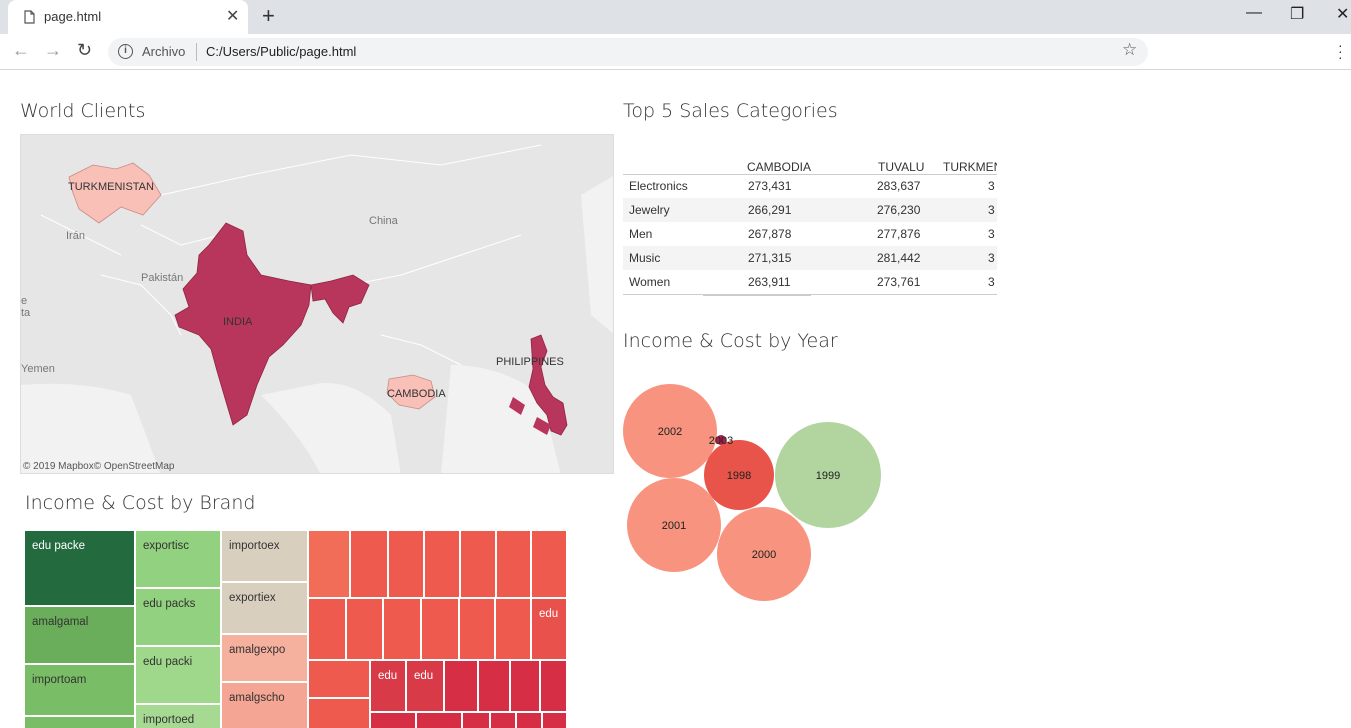 The width and height of the screenshot is (1351, 728). I want to click on map-label-edge: ta, so click(26, 313).